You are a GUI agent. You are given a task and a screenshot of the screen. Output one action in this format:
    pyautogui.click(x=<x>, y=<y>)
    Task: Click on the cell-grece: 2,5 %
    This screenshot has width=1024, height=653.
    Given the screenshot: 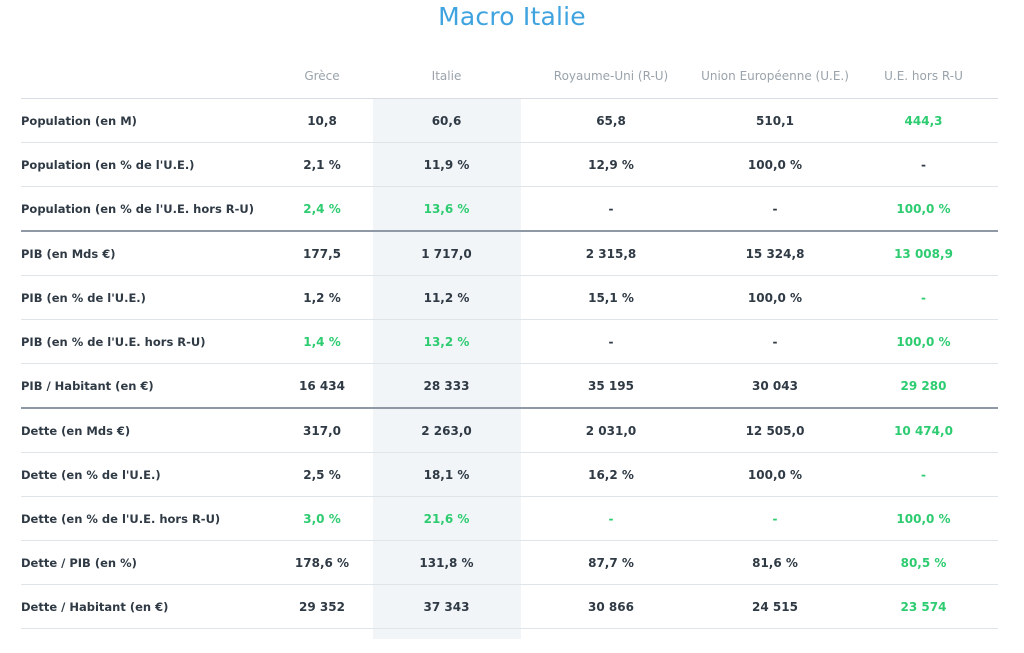 What is the action you would take?
    pyautogui.click(x=322, y=474)
    